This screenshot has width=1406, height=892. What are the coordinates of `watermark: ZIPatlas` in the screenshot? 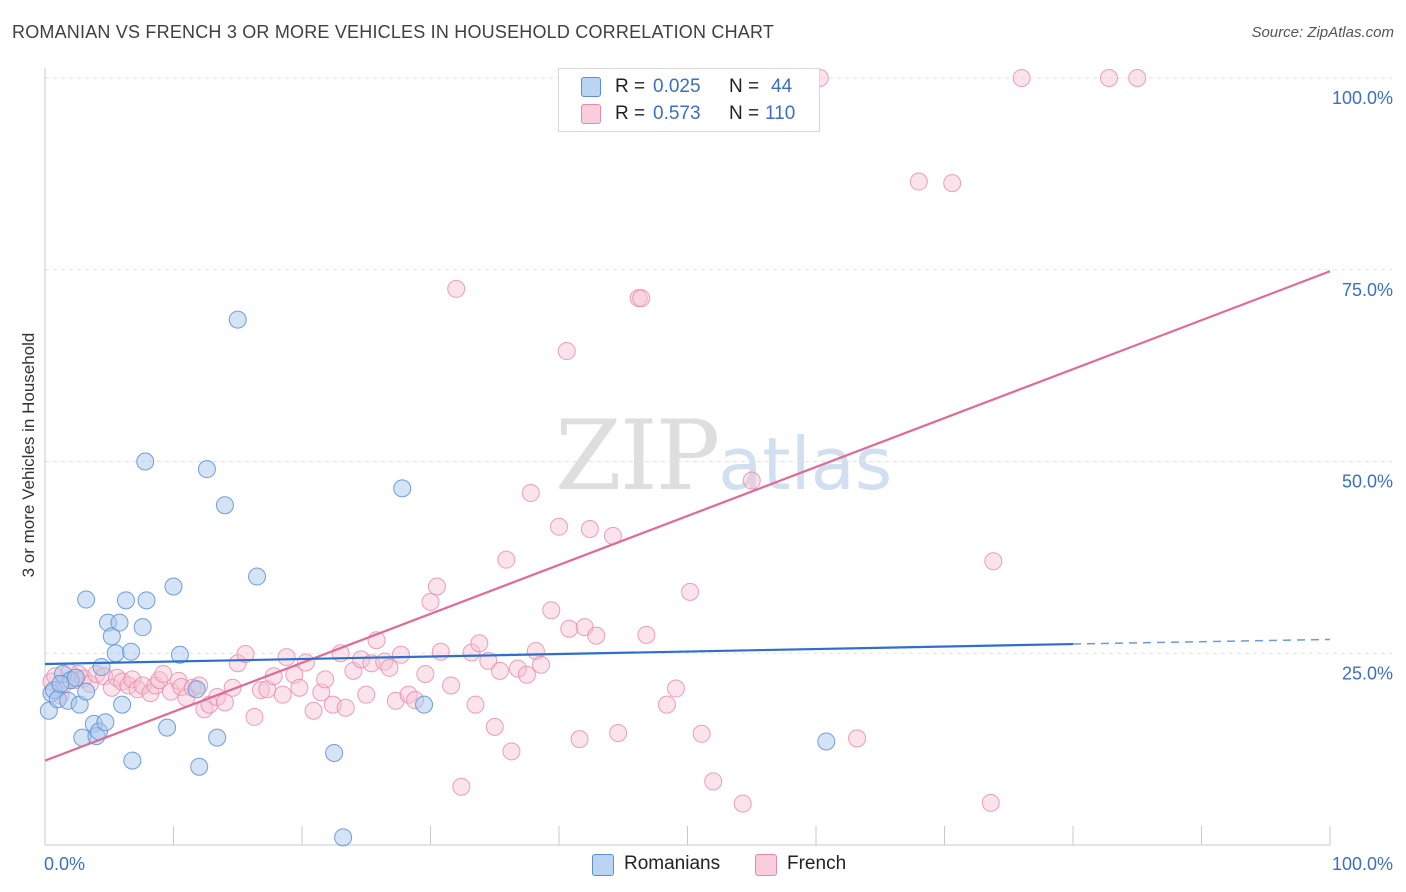 It's located at (723, 456).